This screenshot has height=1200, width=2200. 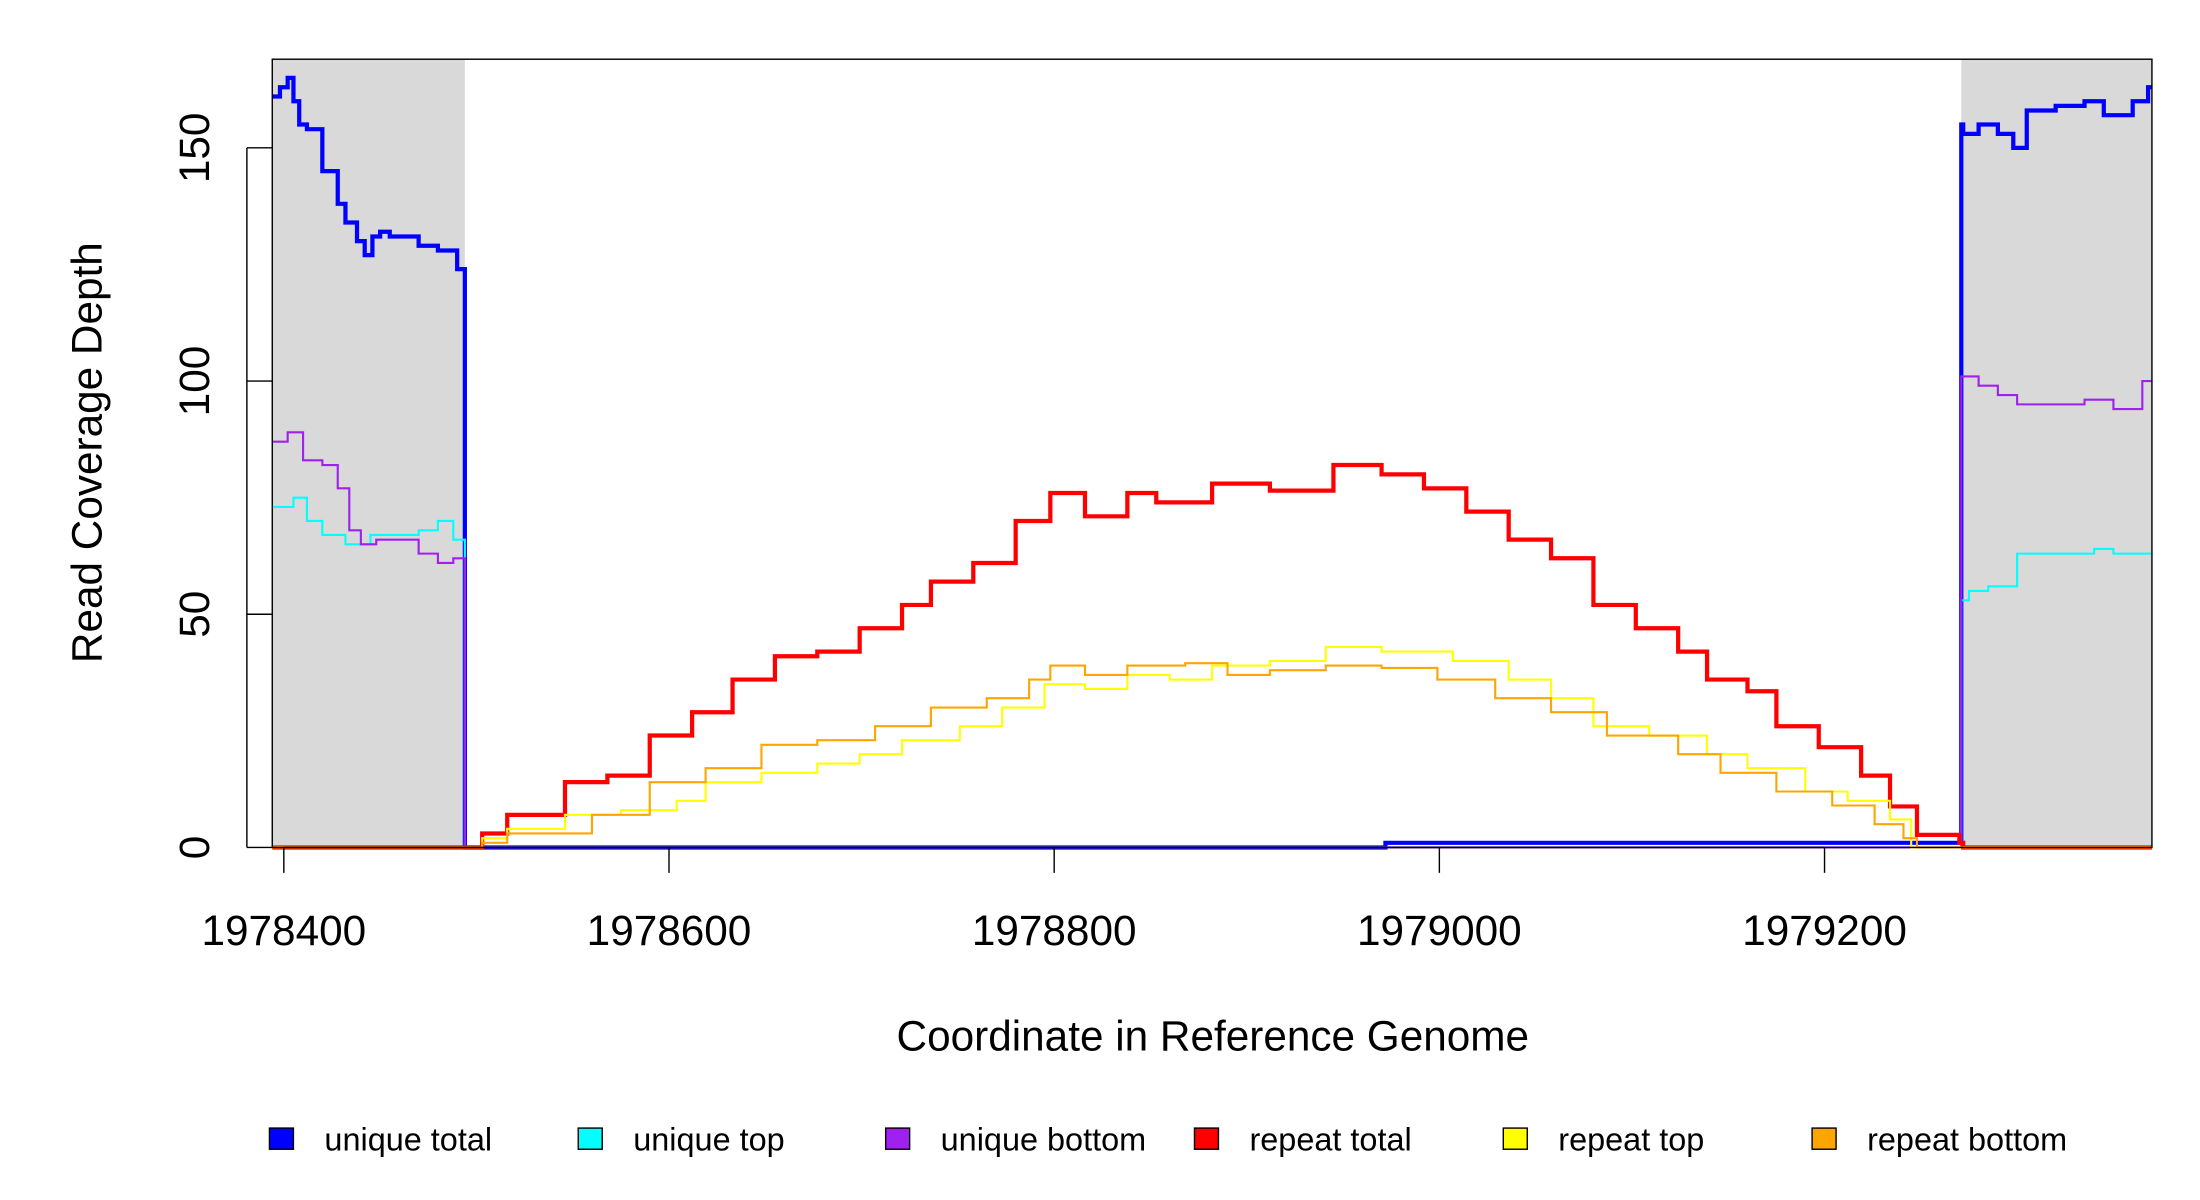 What do you see at coordinates (1631, 1140) in the screenshot?
I see `legend-label: repeat top` at bounding box center [1631, 1140].